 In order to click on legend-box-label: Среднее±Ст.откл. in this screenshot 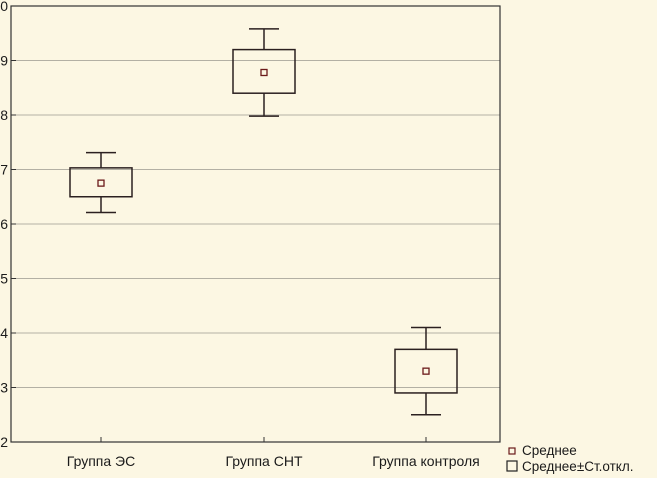, I will do `click(578, 466)`.